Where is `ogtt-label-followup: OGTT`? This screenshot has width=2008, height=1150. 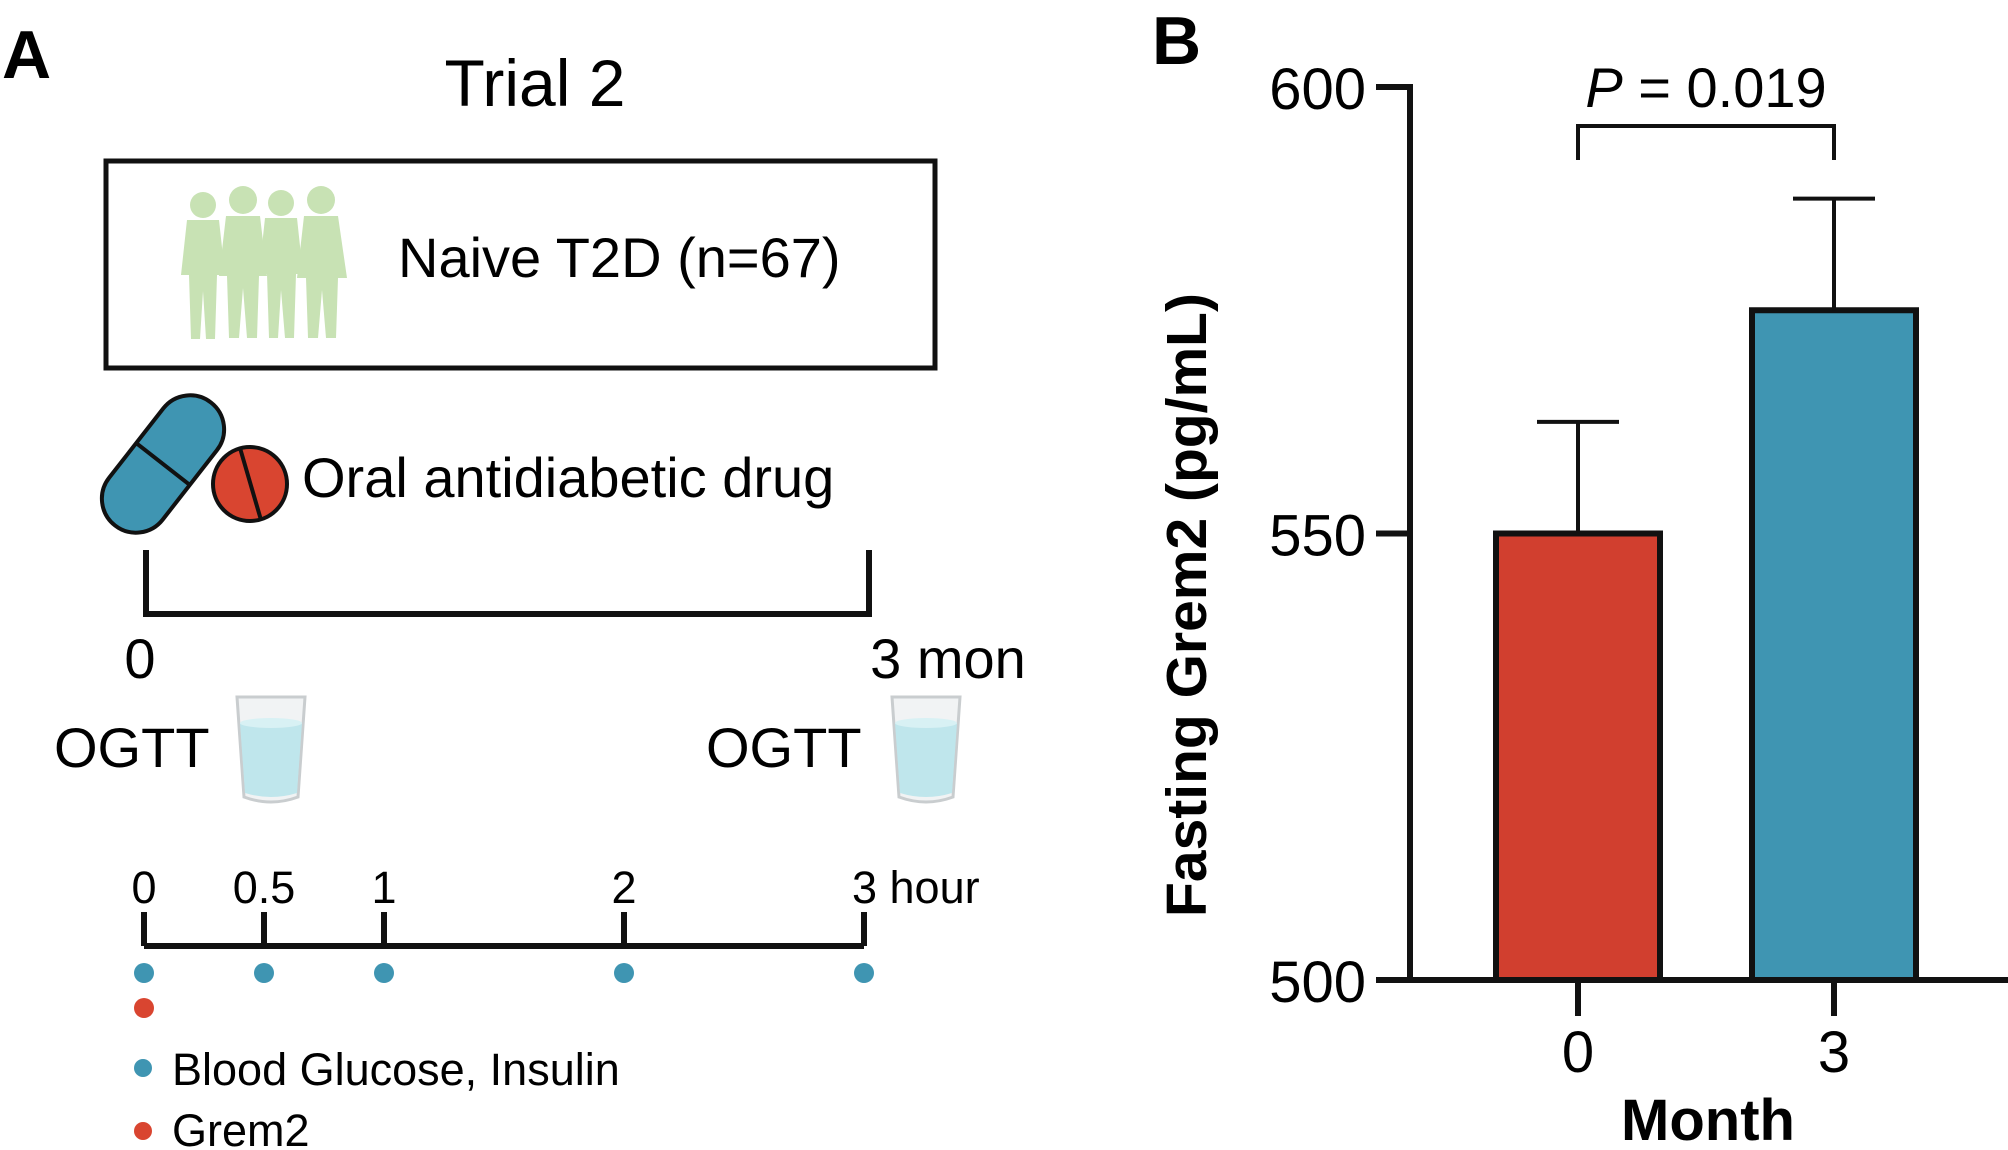
ogtt-label-followup: OGTT is located at coordinates (784, 747).